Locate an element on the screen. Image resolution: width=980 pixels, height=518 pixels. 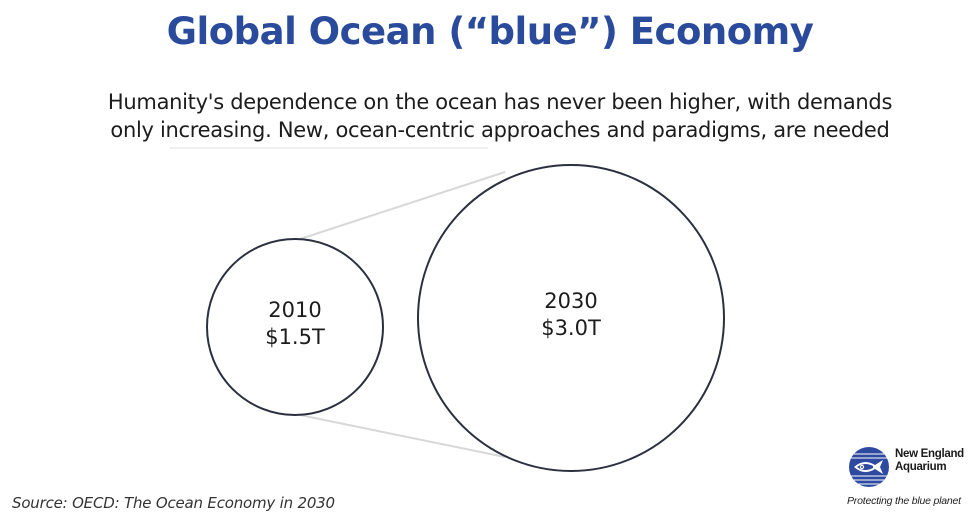
bubble-2010 is located at coordinates (295, 327).